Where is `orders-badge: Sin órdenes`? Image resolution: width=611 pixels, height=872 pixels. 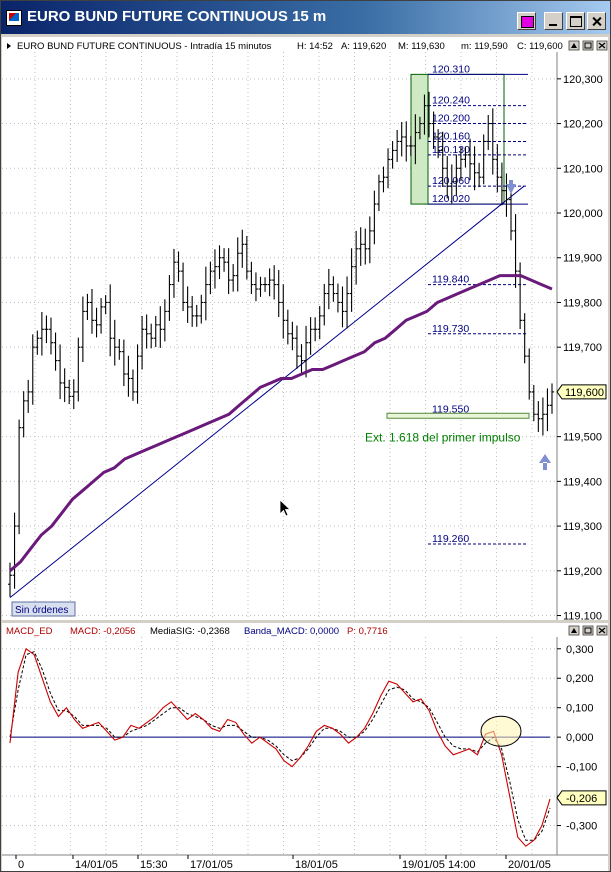 orders-badge: Sin órdenes is located at coordinates (43, 609).